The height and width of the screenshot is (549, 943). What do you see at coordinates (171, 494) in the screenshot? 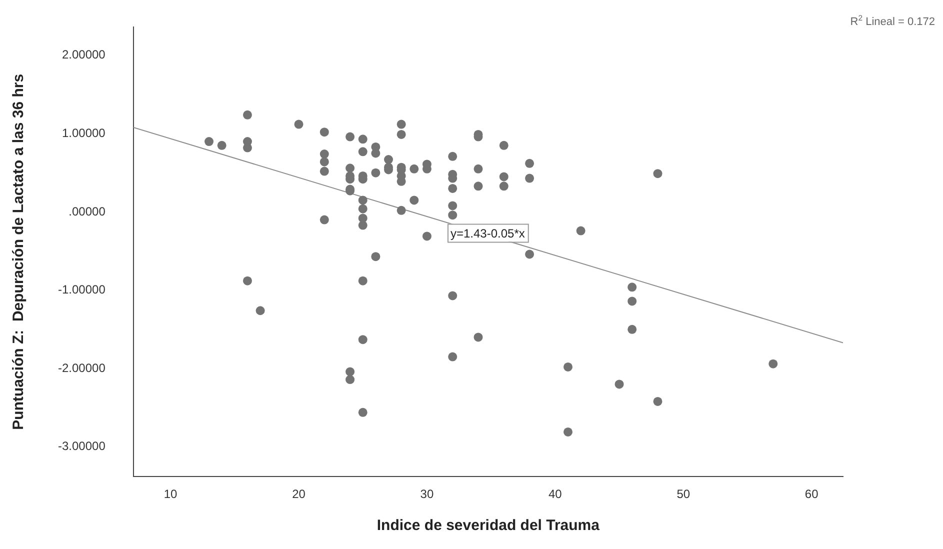
I see `x-tick-label: 10` at bounding box center [171, 494].